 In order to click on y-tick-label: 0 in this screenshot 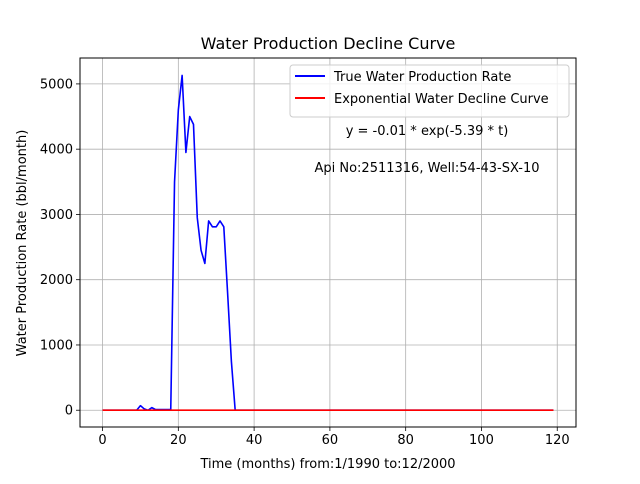, I will do `click(69, 411)`.